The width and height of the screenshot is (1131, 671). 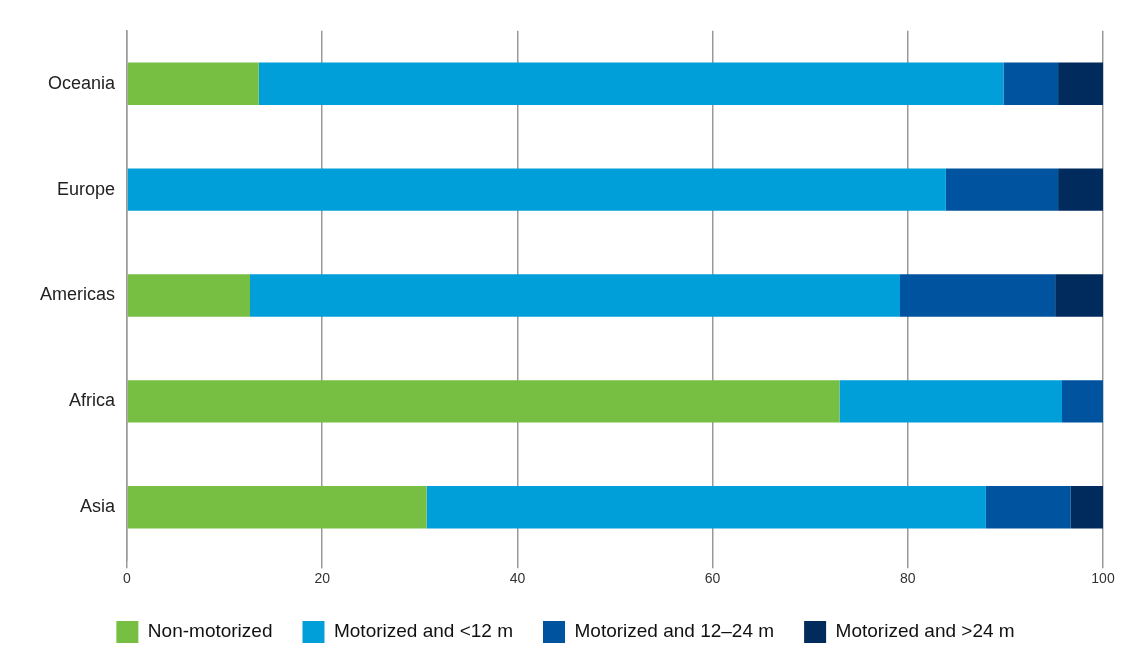 What do you see at coordinates (86, 188) in the screenshot?
I see `y-tick-label: Europe` at bounding box center [86, 188].